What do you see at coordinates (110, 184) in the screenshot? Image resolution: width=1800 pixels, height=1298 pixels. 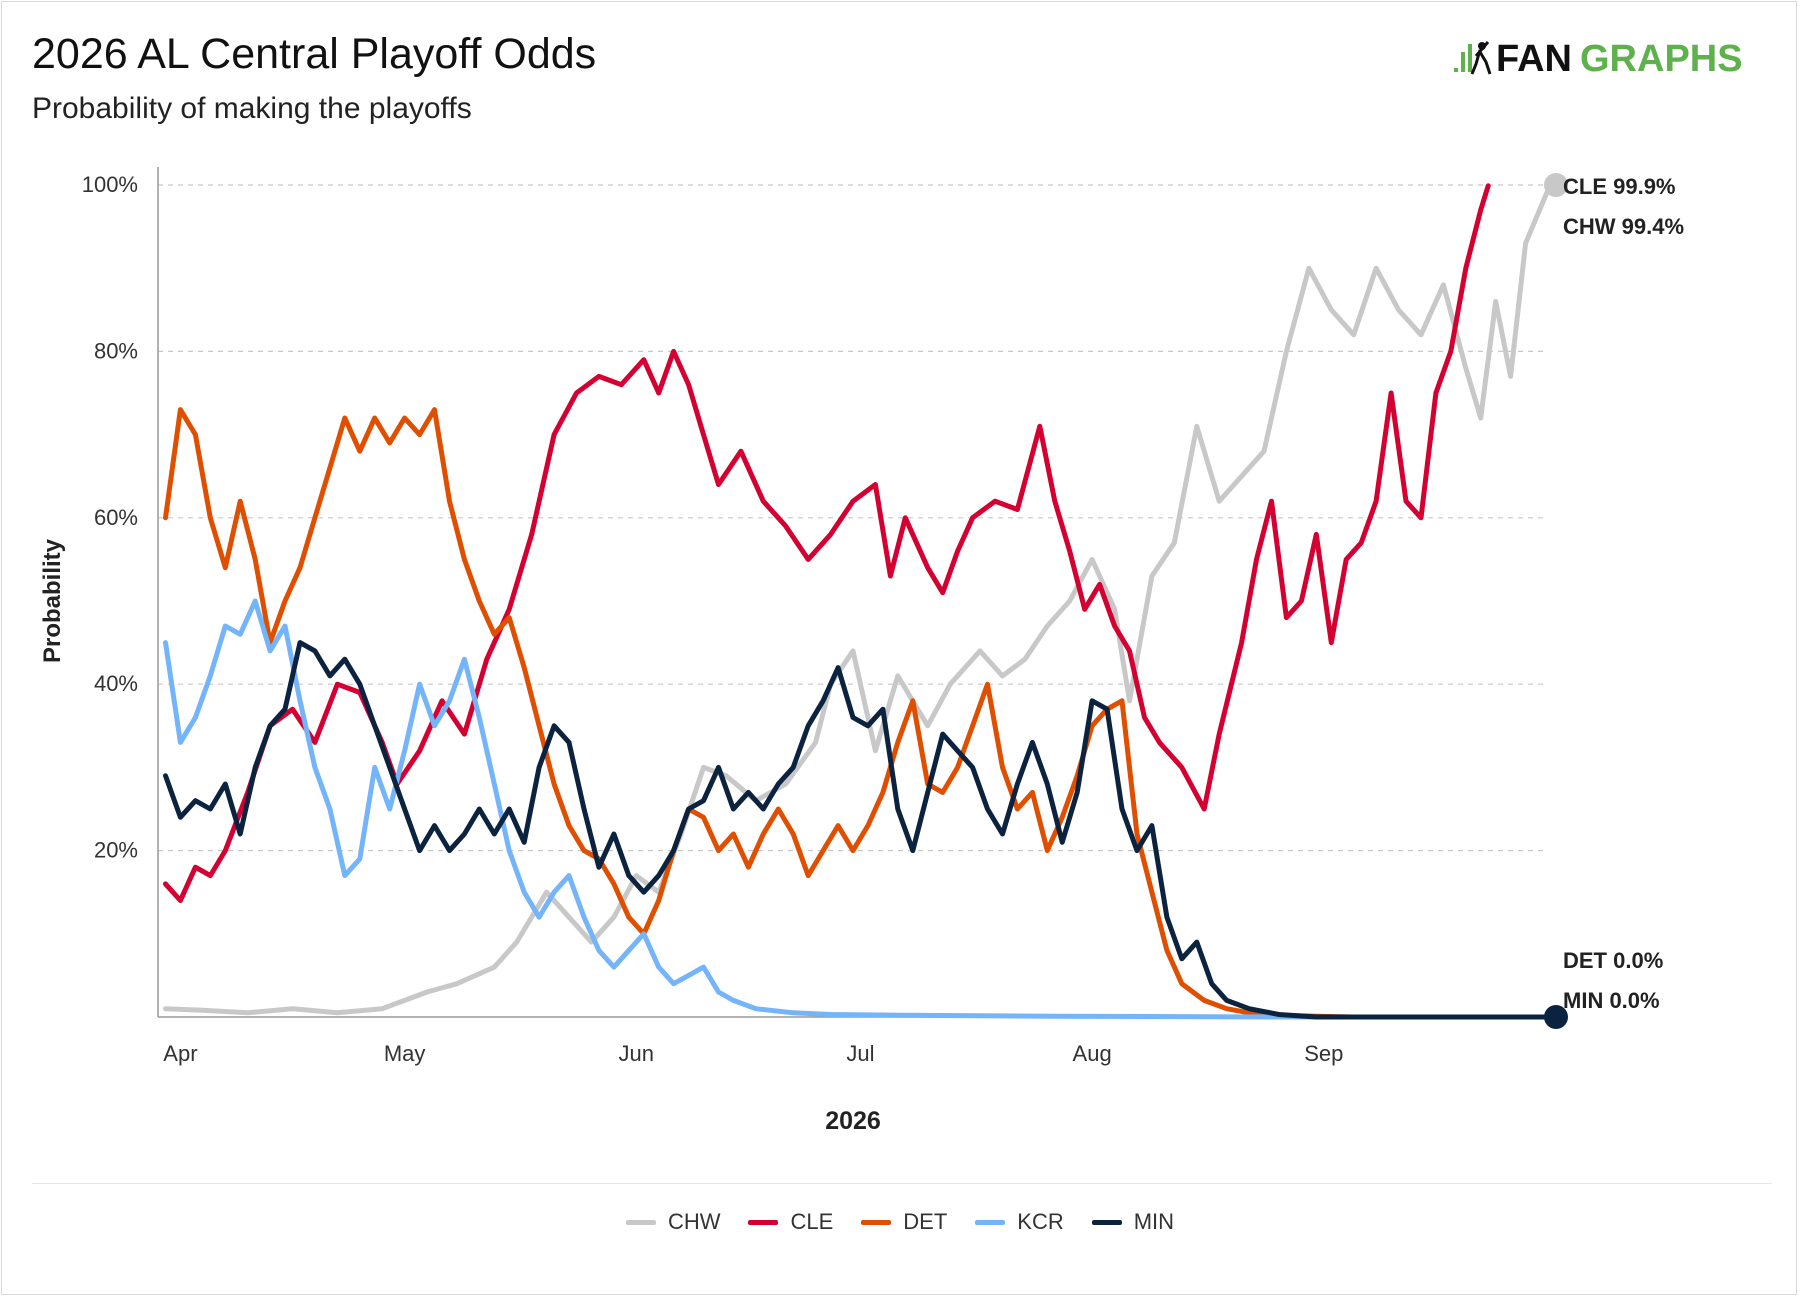 I see `y-tick-label: 100%` at bounding box center [110, 184].